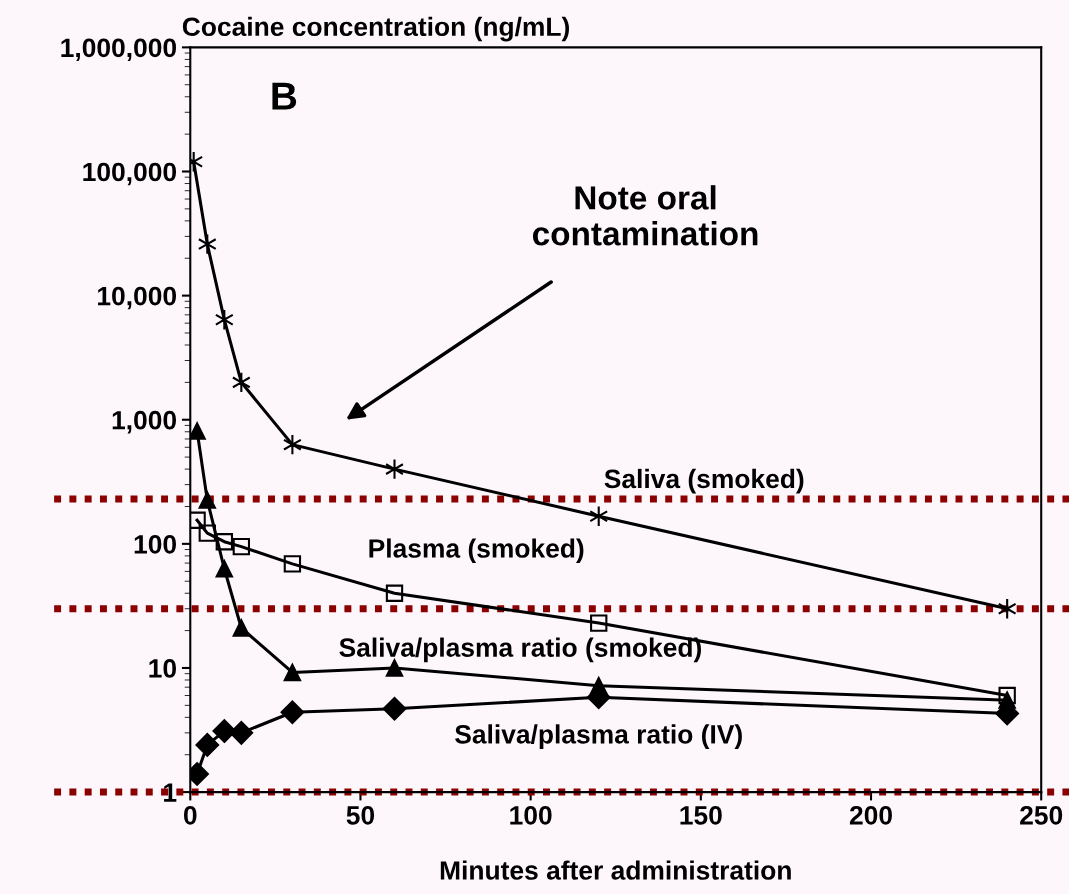 The height and width of the screenshot is (894, 1069). What do you see at coordinates (130, 174) in the screenshot?
I see `y-tick-label: 100,000` at bounding box center [130, 174].